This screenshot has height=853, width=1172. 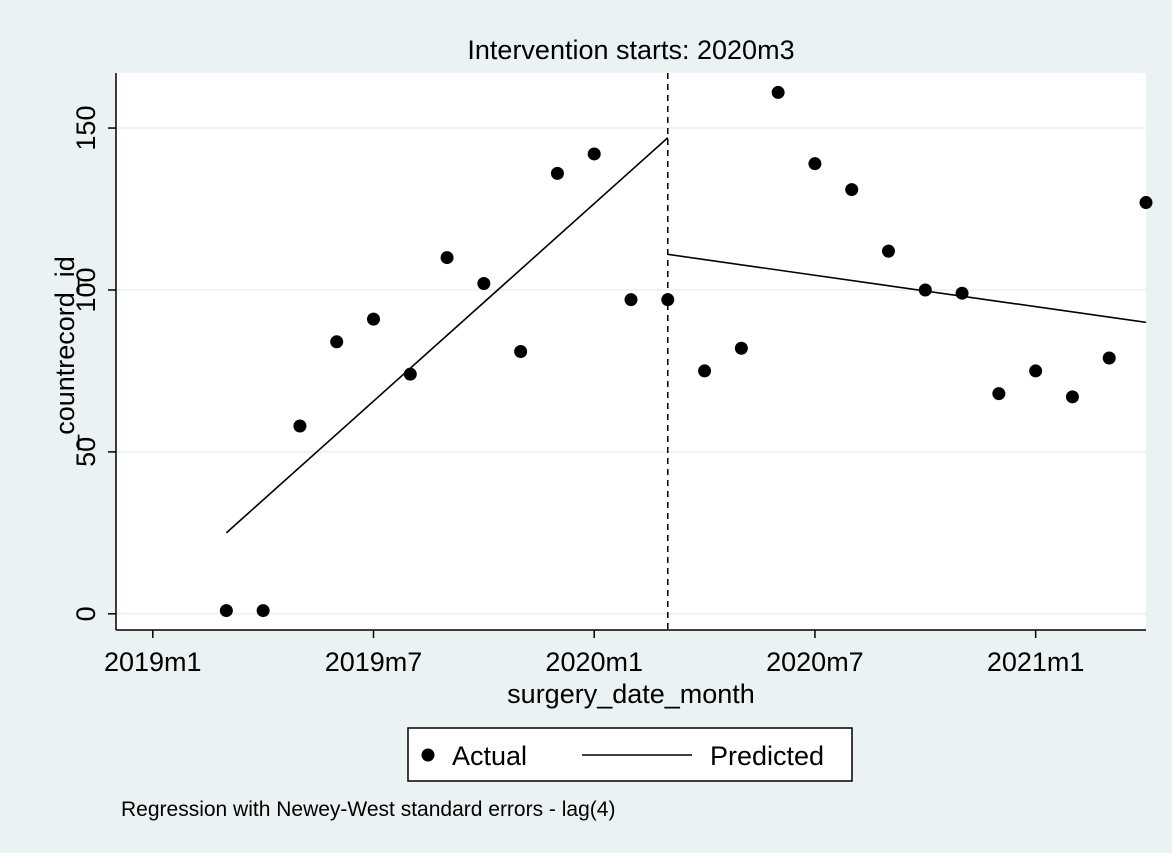 What do you see at coordinates (631, 300) in the screenshot?
I see `actual-point-2020m2` at bounding box center [631, 300].